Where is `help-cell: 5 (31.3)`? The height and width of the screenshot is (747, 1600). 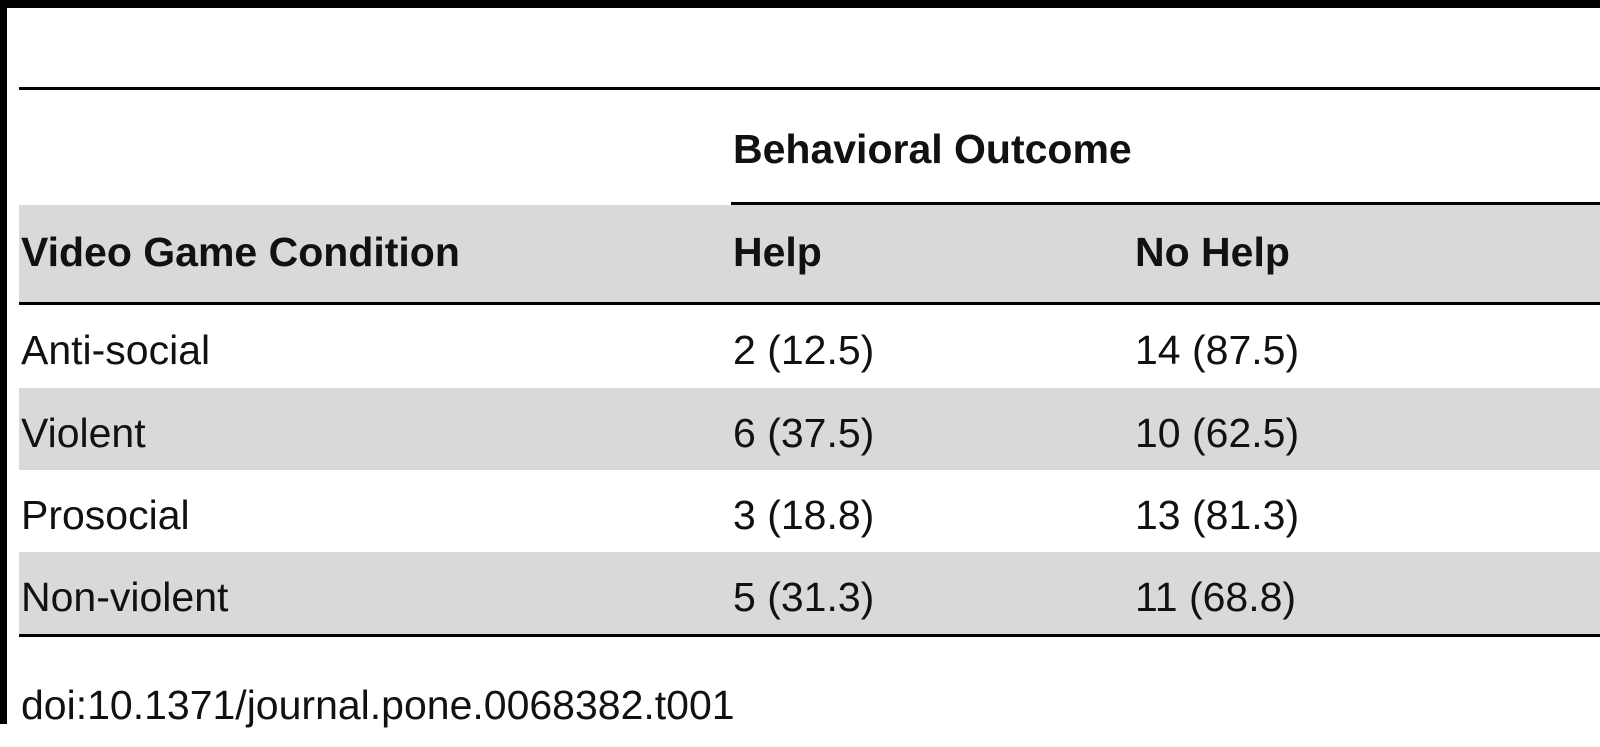
help-cell: 5 (31.3) is located at coordinates (804, 597).